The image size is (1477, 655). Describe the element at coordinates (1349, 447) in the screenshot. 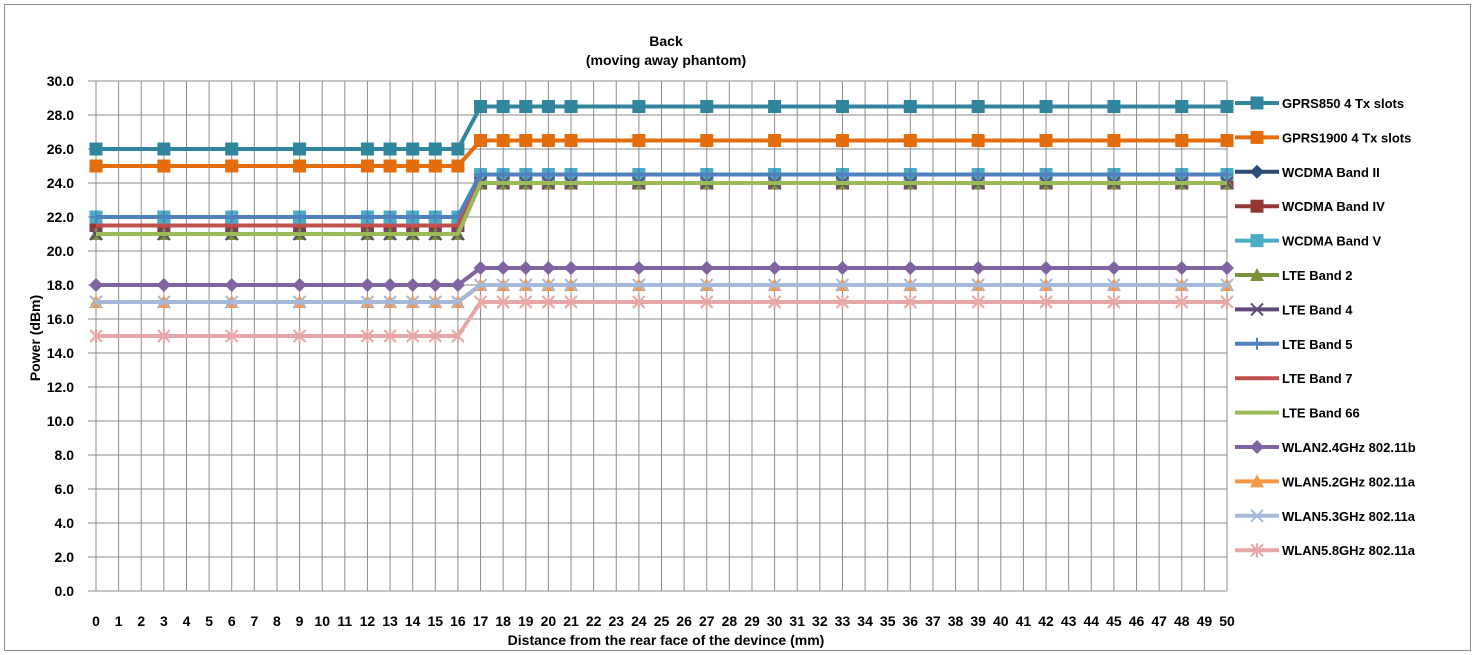

I see `legend-label: WLAN2.4GHz 802.11b` at that location.